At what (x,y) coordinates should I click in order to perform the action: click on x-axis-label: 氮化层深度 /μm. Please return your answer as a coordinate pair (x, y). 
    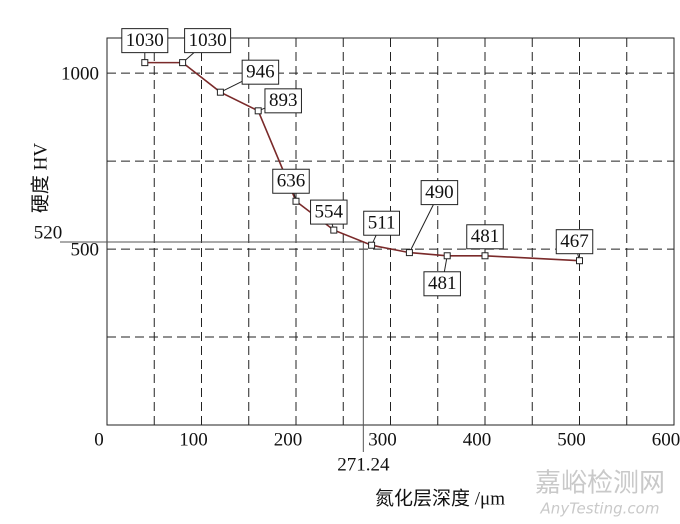
    Looking at the image, I should click on (440, 498).